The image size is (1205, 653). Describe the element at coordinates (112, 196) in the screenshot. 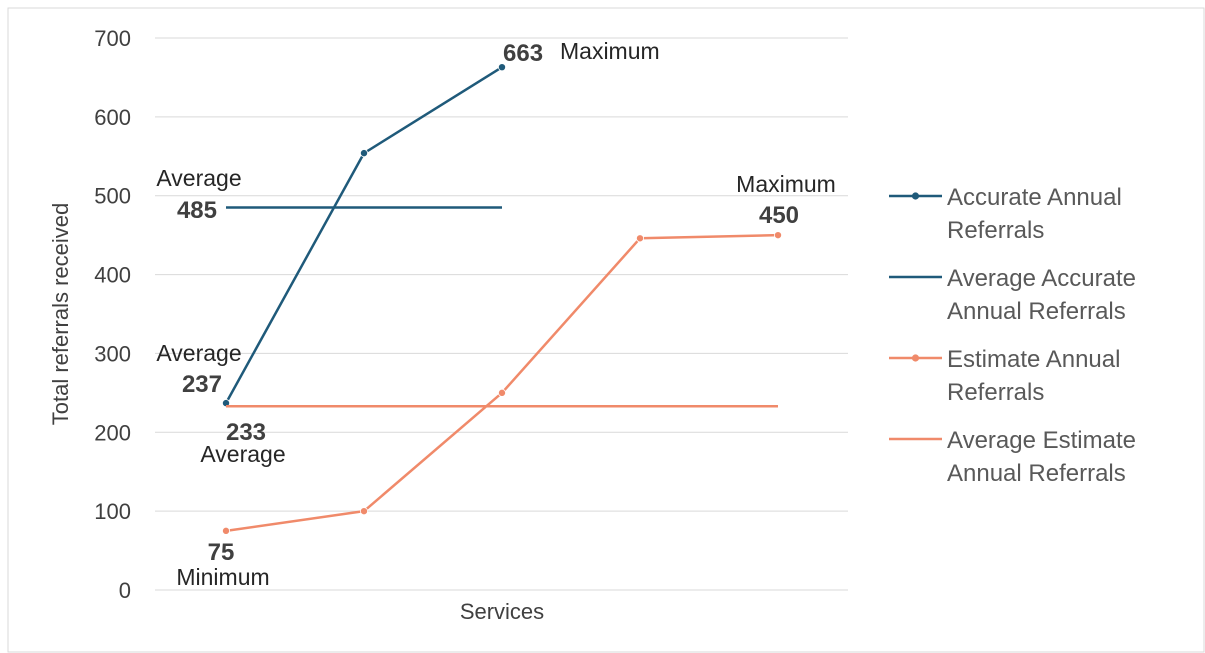

I see `y-tick-label: 500` at that location.